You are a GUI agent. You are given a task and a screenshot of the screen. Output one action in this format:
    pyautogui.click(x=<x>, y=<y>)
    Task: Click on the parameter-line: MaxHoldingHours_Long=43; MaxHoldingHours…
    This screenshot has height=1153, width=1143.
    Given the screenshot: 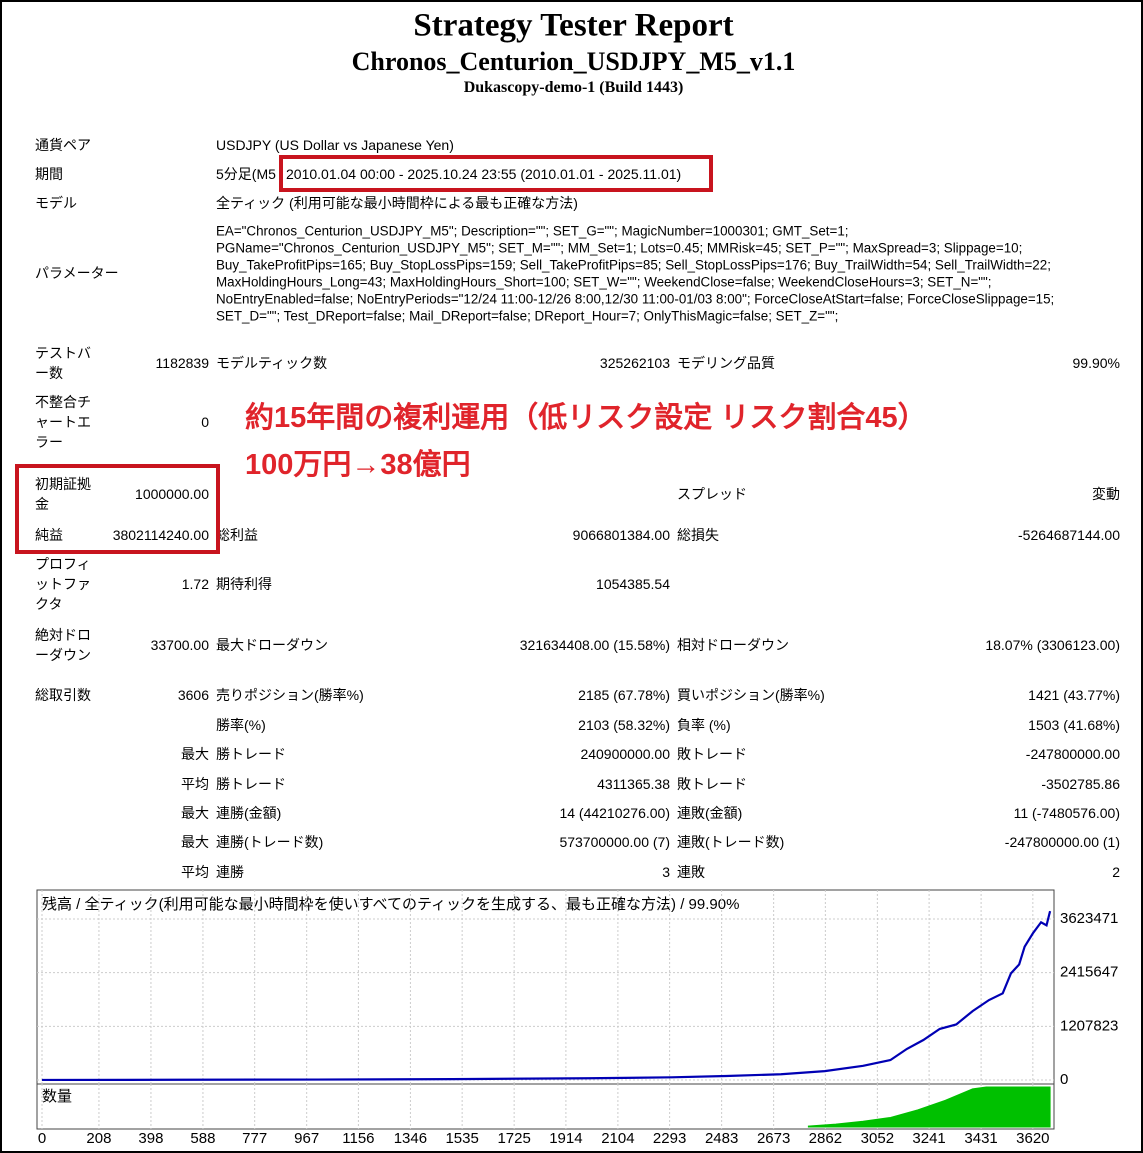 What is the action you would take?
    pyautogui.click(x=604, y=282)
    